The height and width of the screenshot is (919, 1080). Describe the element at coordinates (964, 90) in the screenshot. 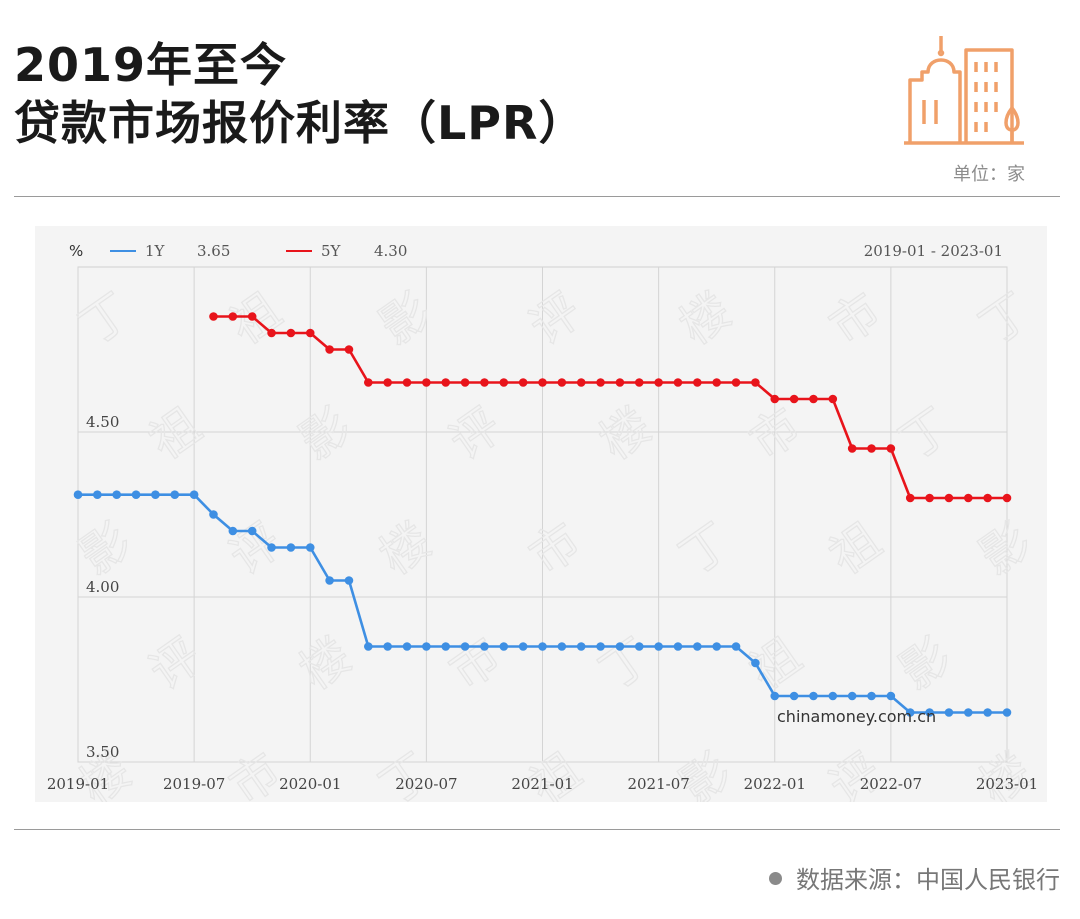

I see `city-buildings-icon` at that location.